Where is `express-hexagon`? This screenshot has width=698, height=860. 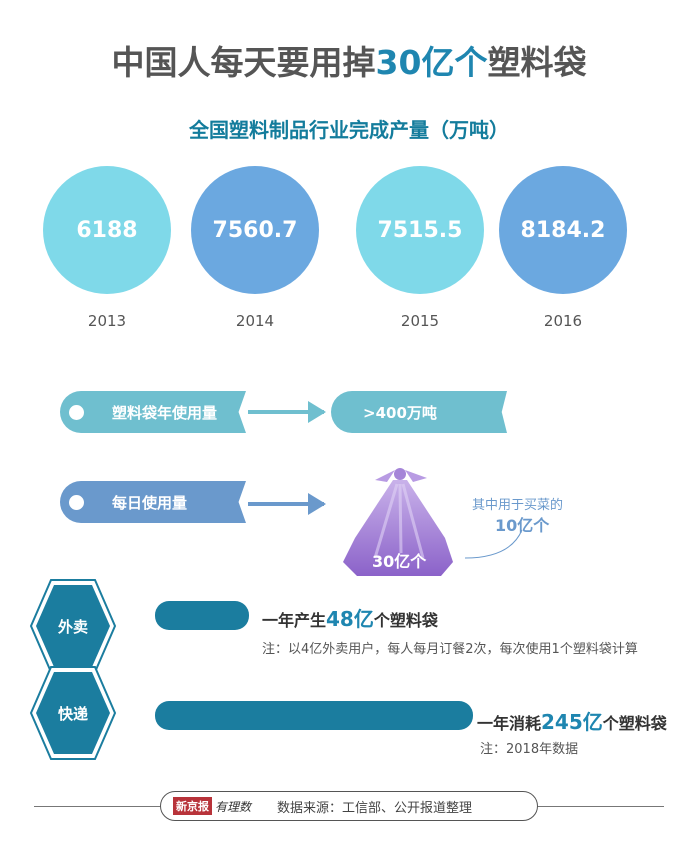
express-hexagon is located at coordinates (73, 713).